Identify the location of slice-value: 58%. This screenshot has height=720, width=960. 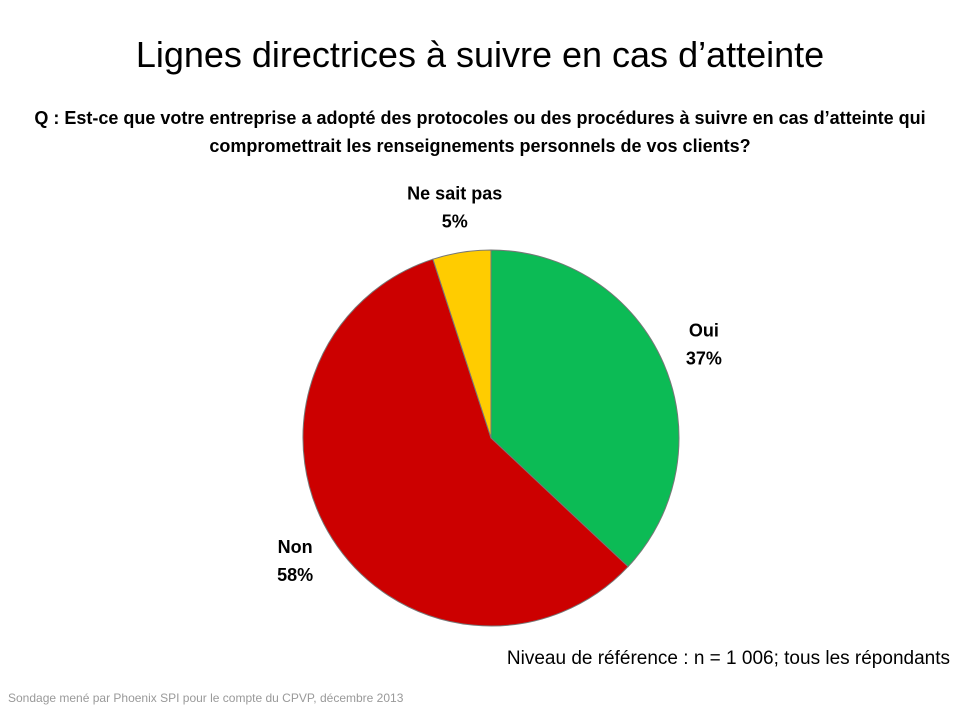
(295, 575).